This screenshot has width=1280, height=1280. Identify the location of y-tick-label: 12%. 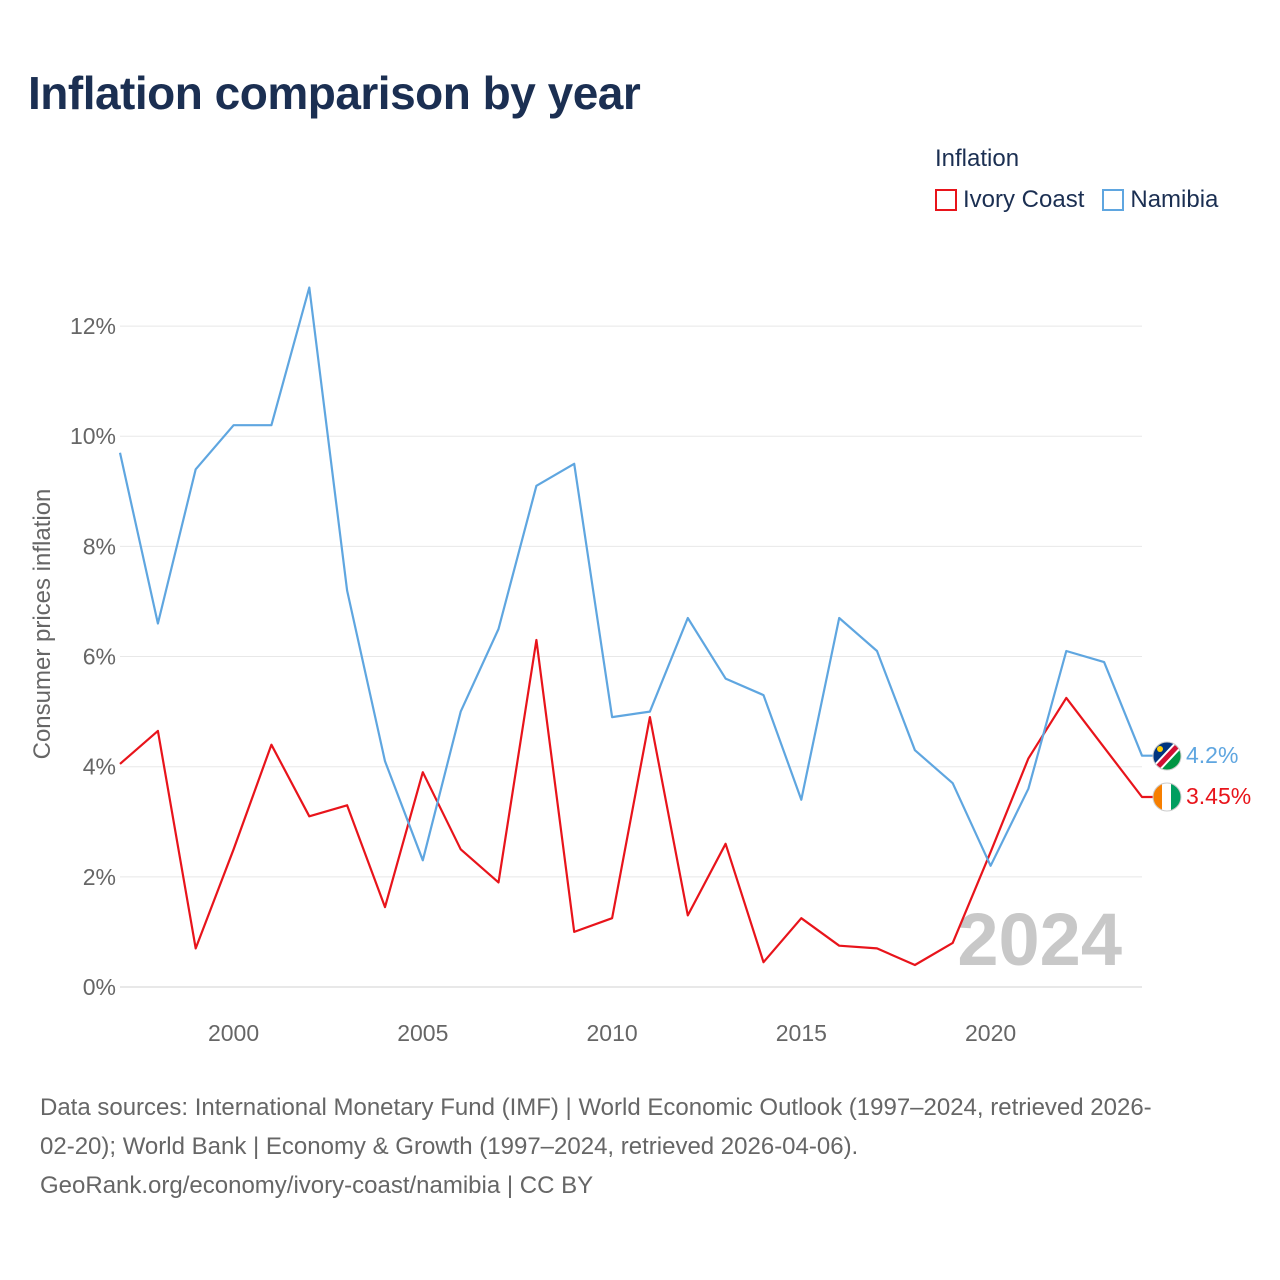
(93, 326).